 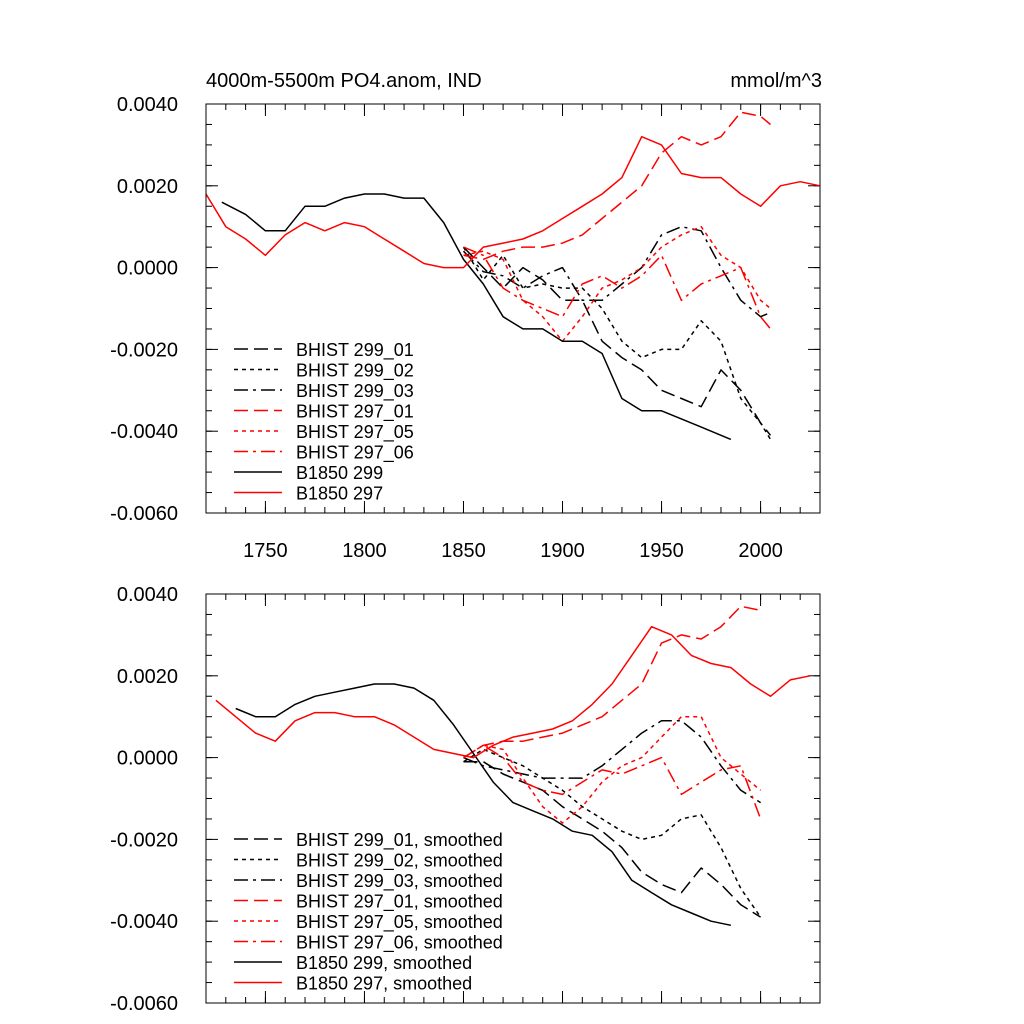 I want to click on legend-label: BHIST 299_02, so click(x=355, y=371).